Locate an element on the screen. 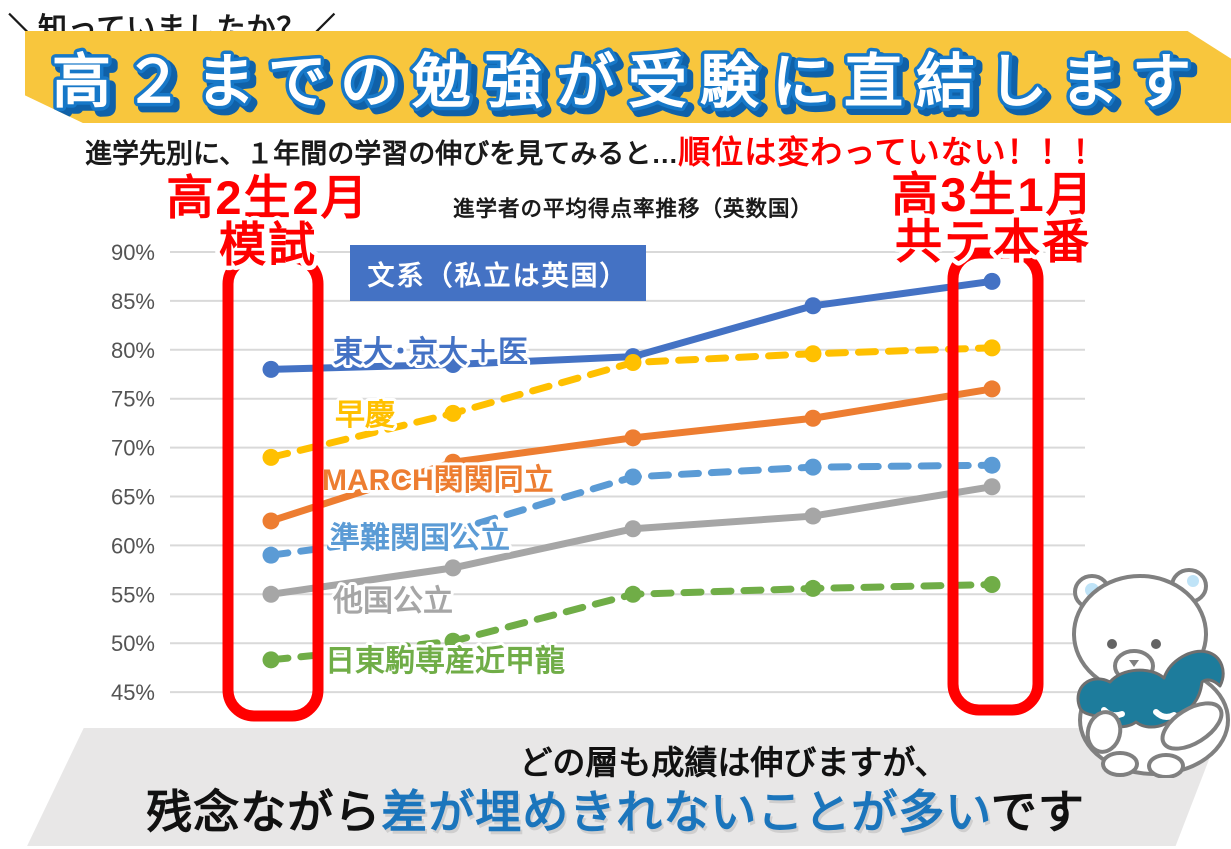 This screenshot has height=849, width=1231. y-tick-label: 75% is located at coordinates (133, 399).